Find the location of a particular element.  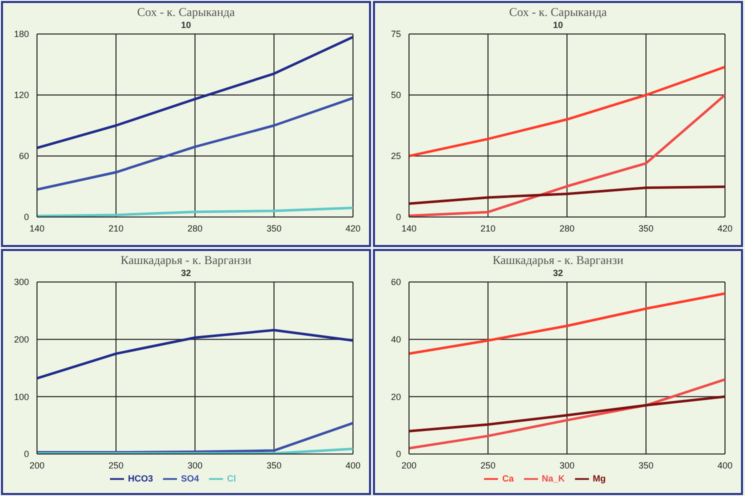

legend-label: Na_K is located at coordinates (553, 478).